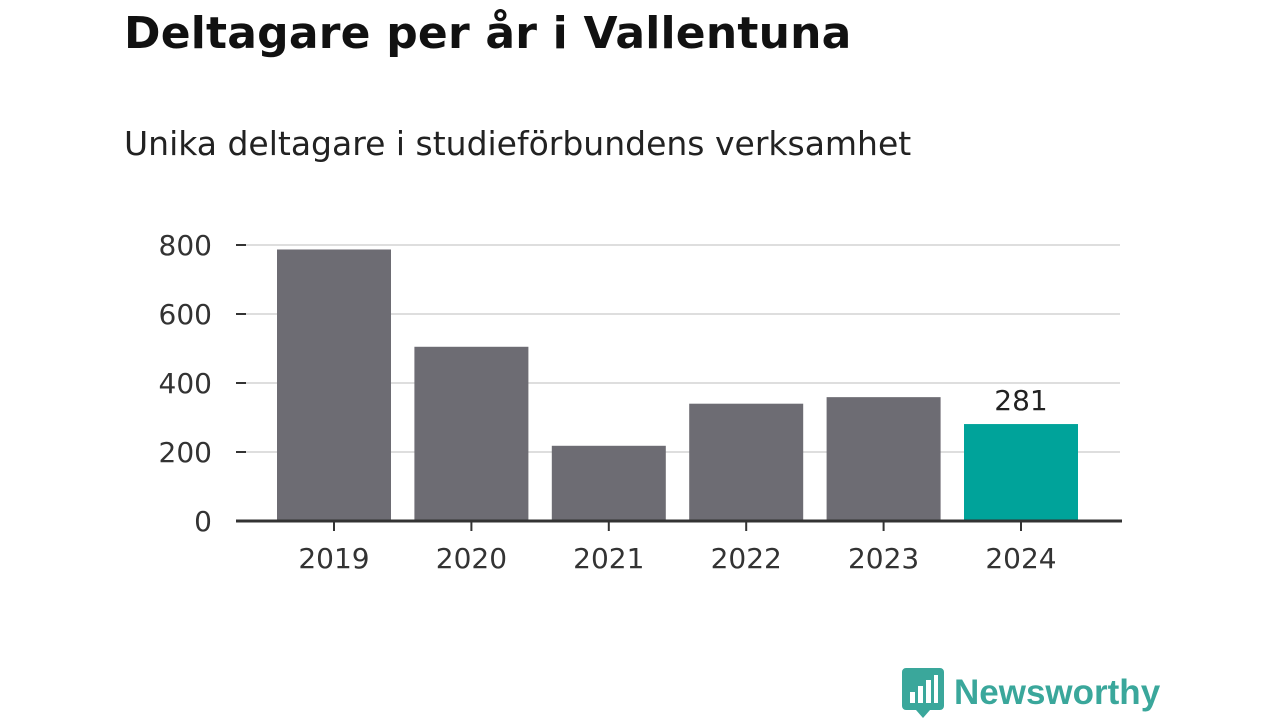 Image resolution: width=1280 pixels, height=720 pixels. Describe the element at coordinates (923, 693) in the screenshot. I see `bar-chart-bubble-icon` at that location.